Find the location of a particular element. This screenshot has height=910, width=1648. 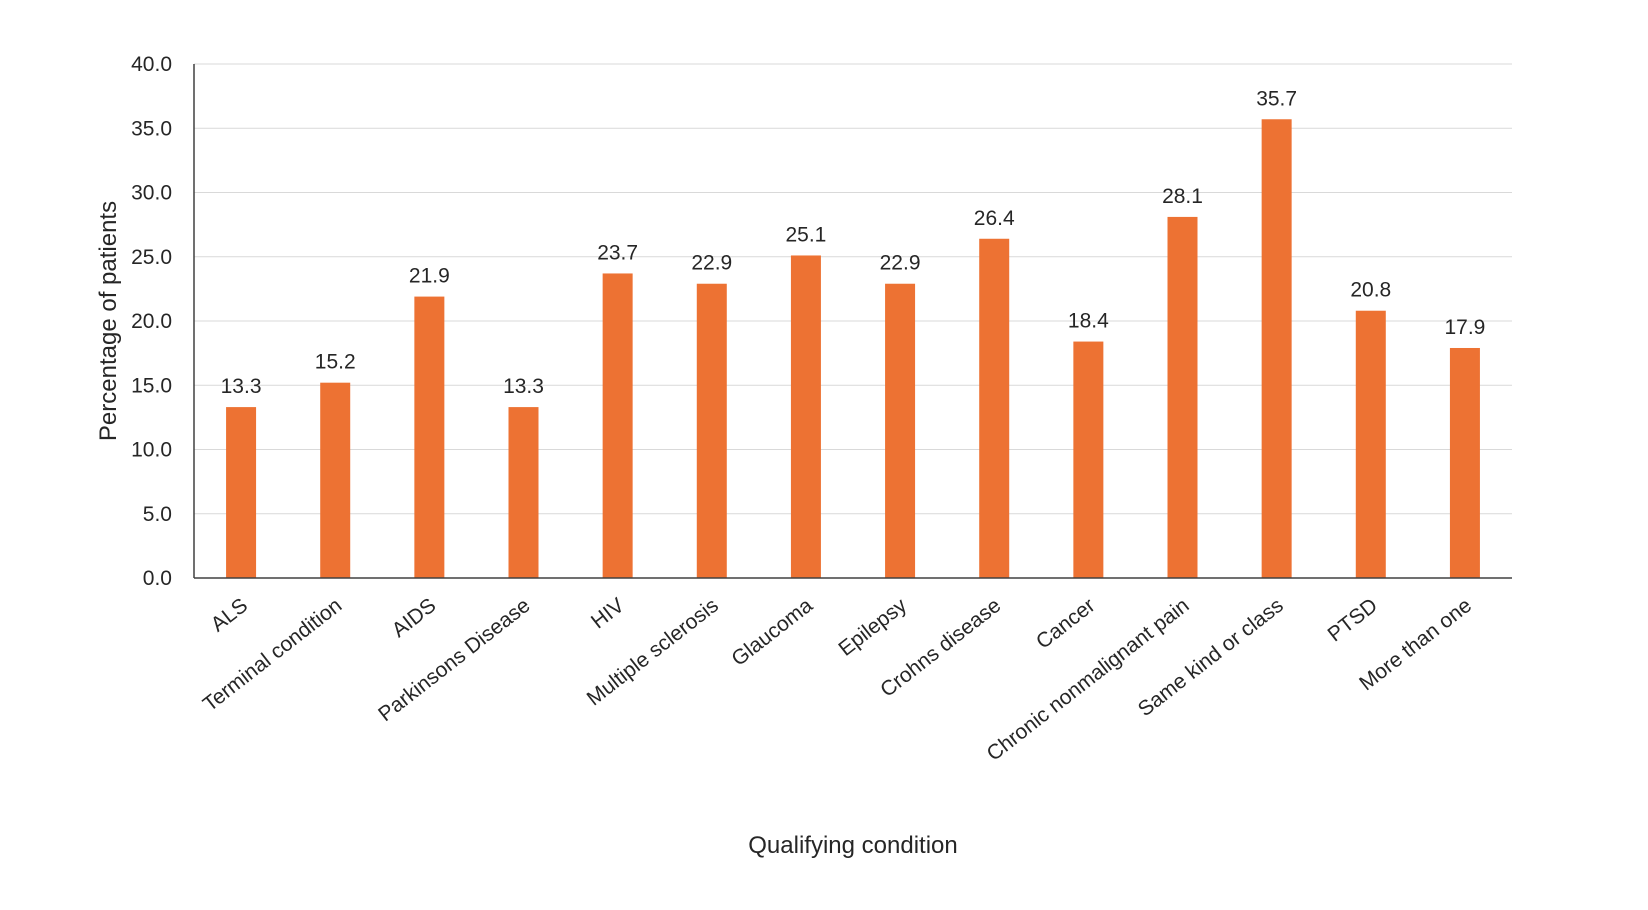

data-label: 20.8 is located at coordinates (1370, 290).